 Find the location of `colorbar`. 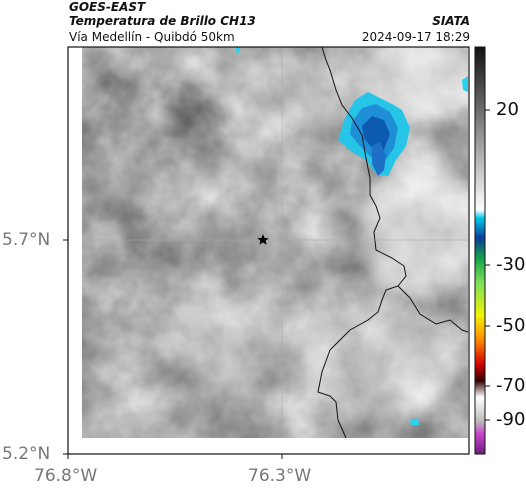

colorbar is located at coordinates (480, 250).